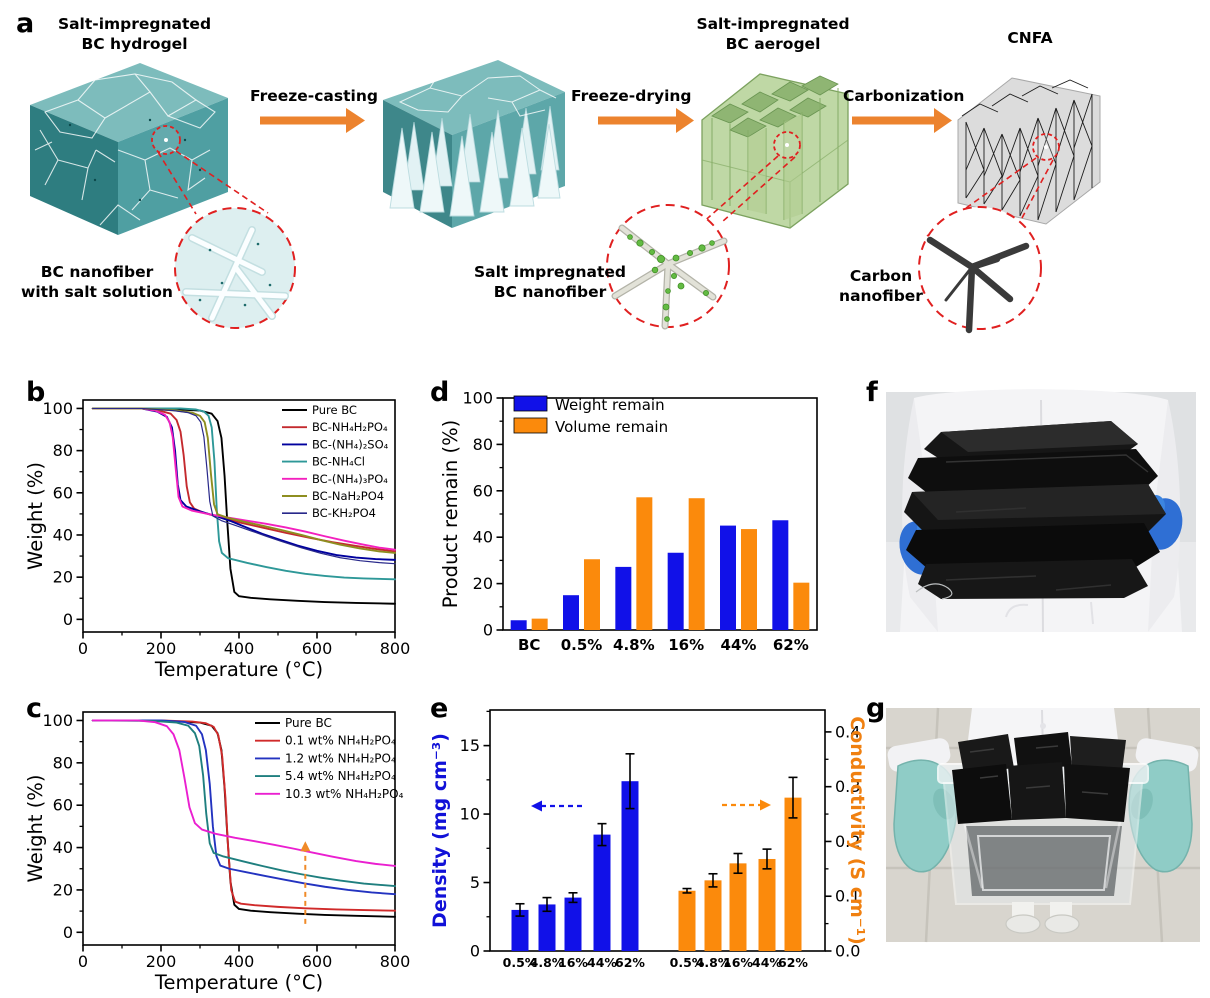  What do you see at coordinates (611, 427) in the screenshot?
I see `legend-label: Volume remain` at bounding box center [611, 427].